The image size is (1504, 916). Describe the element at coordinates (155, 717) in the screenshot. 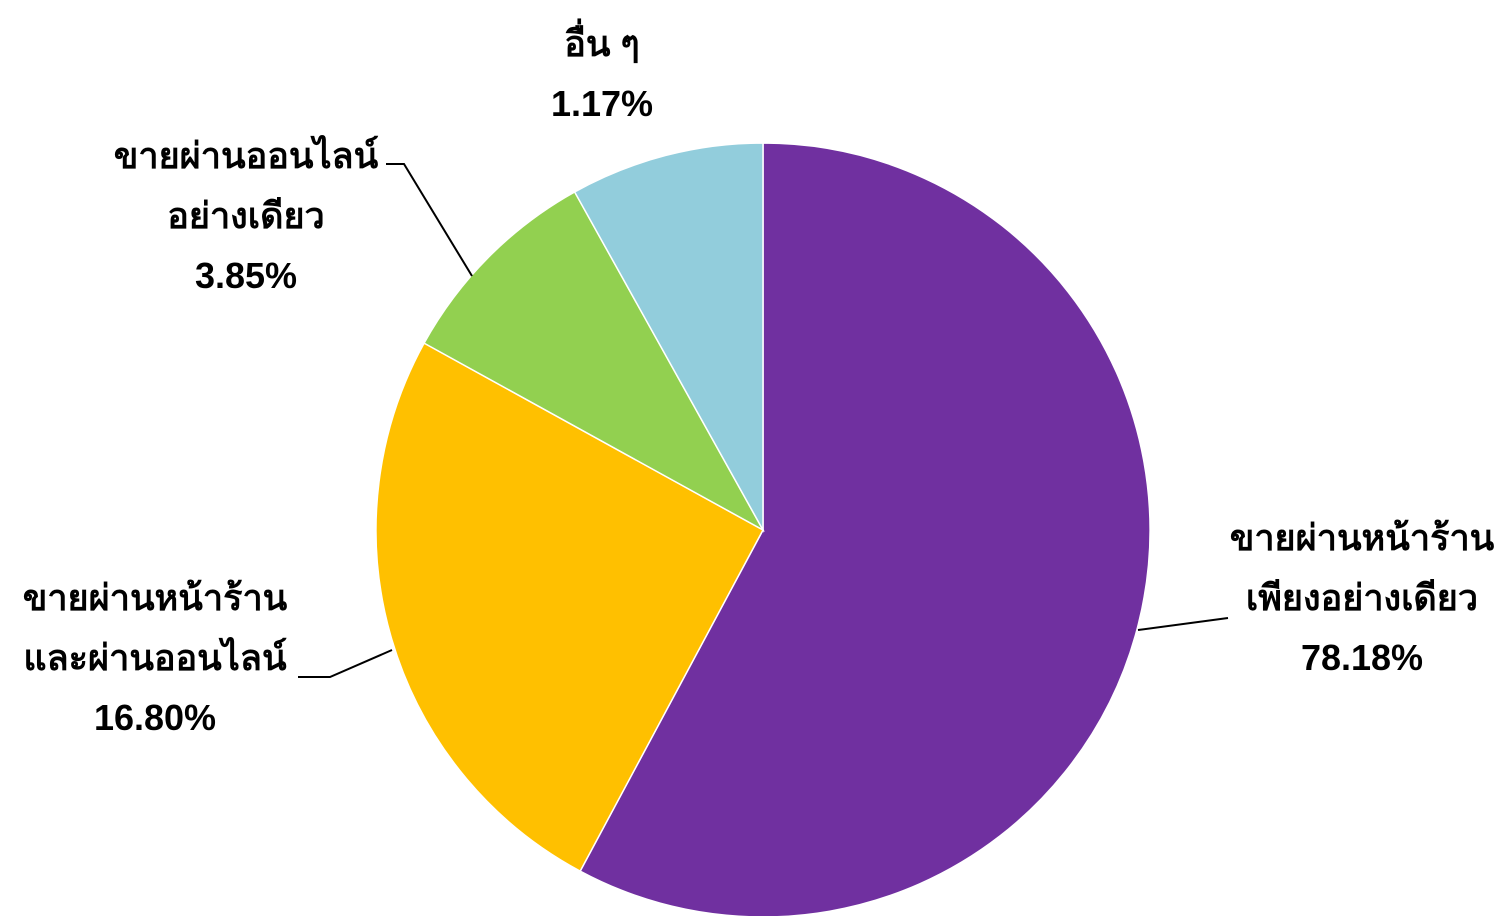

I see `data-label-value: 16.80%` at that location.